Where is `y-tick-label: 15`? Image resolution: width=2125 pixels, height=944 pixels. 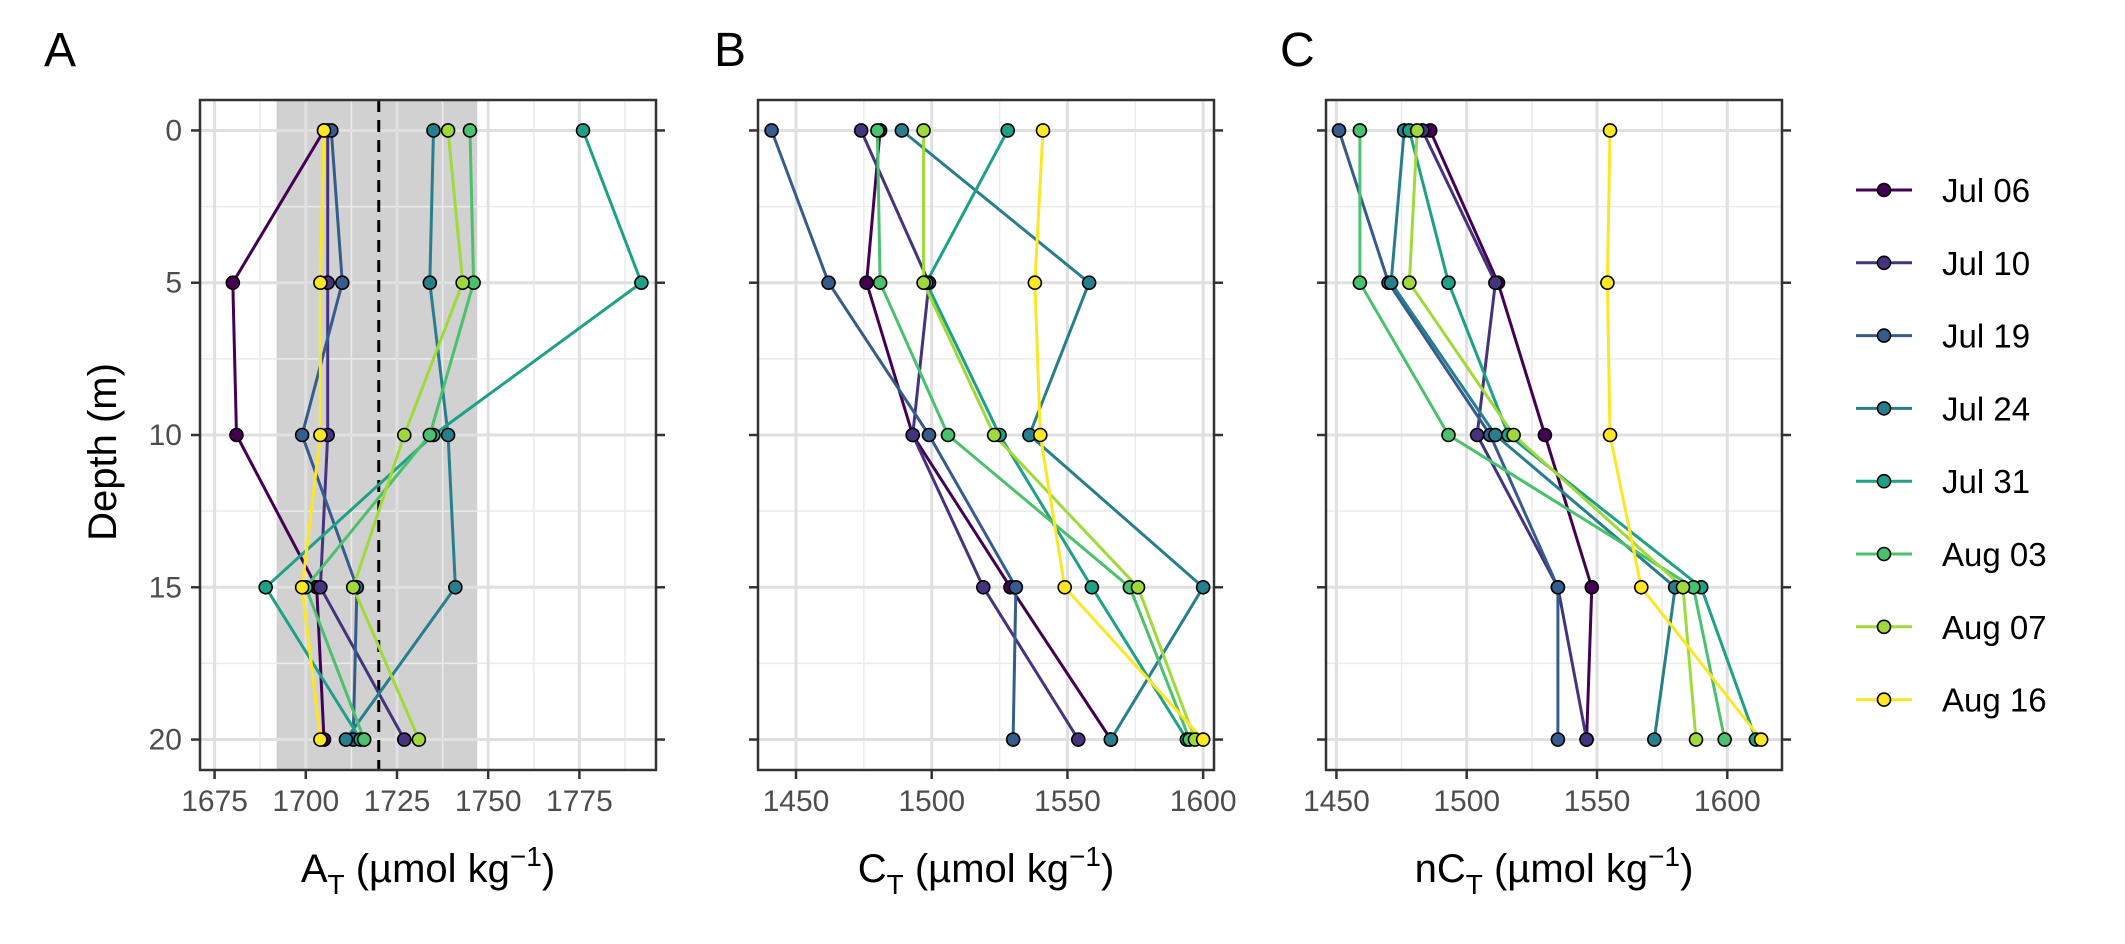
y-tick-label: 15 is located at coordinates (165, 587).